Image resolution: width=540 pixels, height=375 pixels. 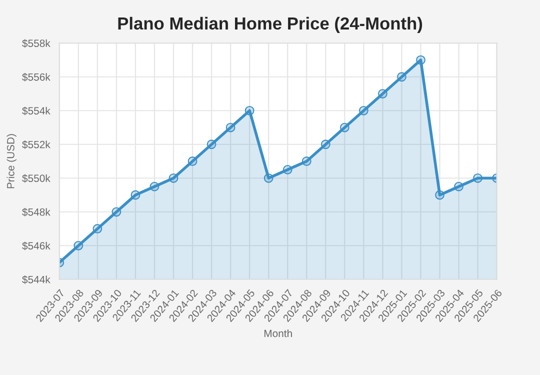 I want to click on x-axis-title: Month, so click(x=278, y=333).